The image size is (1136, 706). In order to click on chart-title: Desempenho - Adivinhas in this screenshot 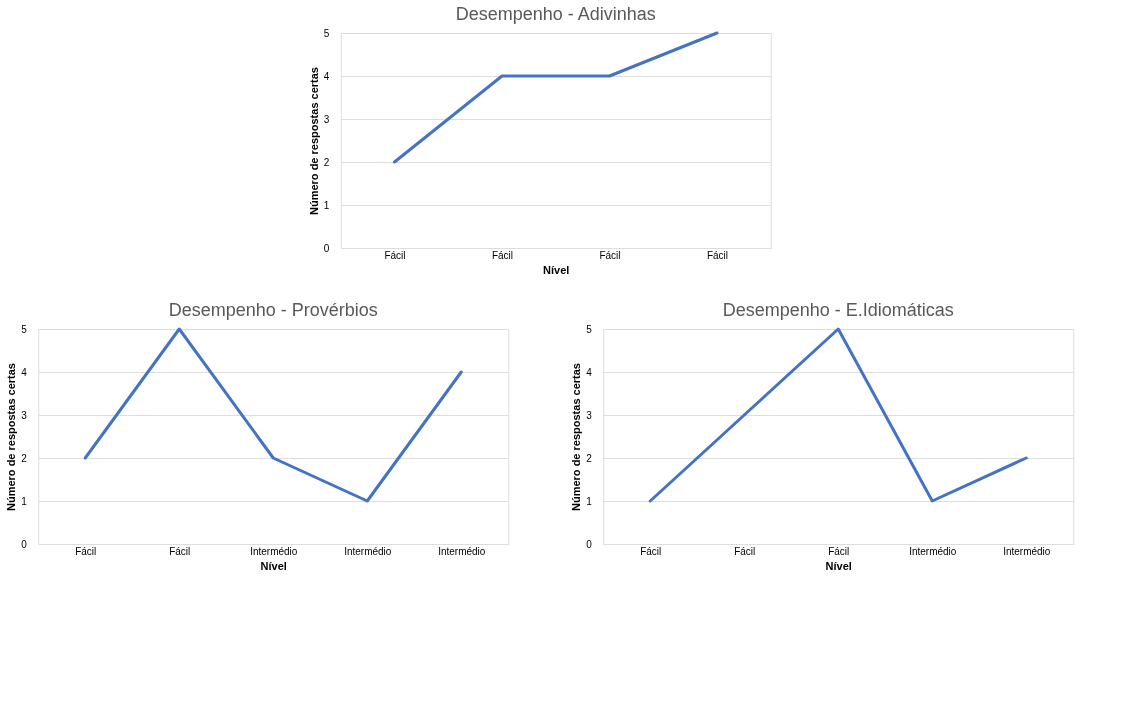, I will do `click(555, 14)`.